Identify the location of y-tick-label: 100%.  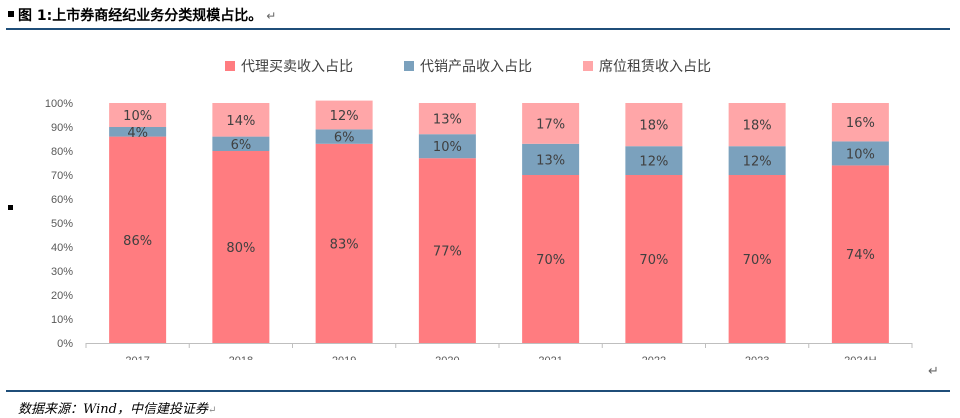
(59, 104).